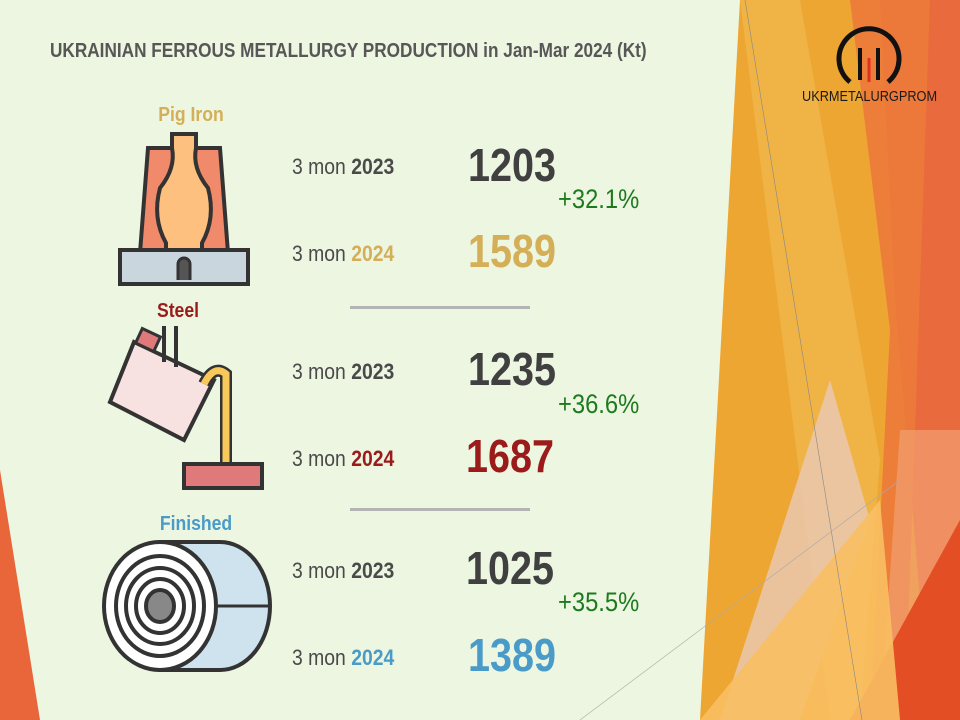  Describe the element at coordinates (510, 456) in the screenshot. I see `steel-2024-value: 1687` at that location.